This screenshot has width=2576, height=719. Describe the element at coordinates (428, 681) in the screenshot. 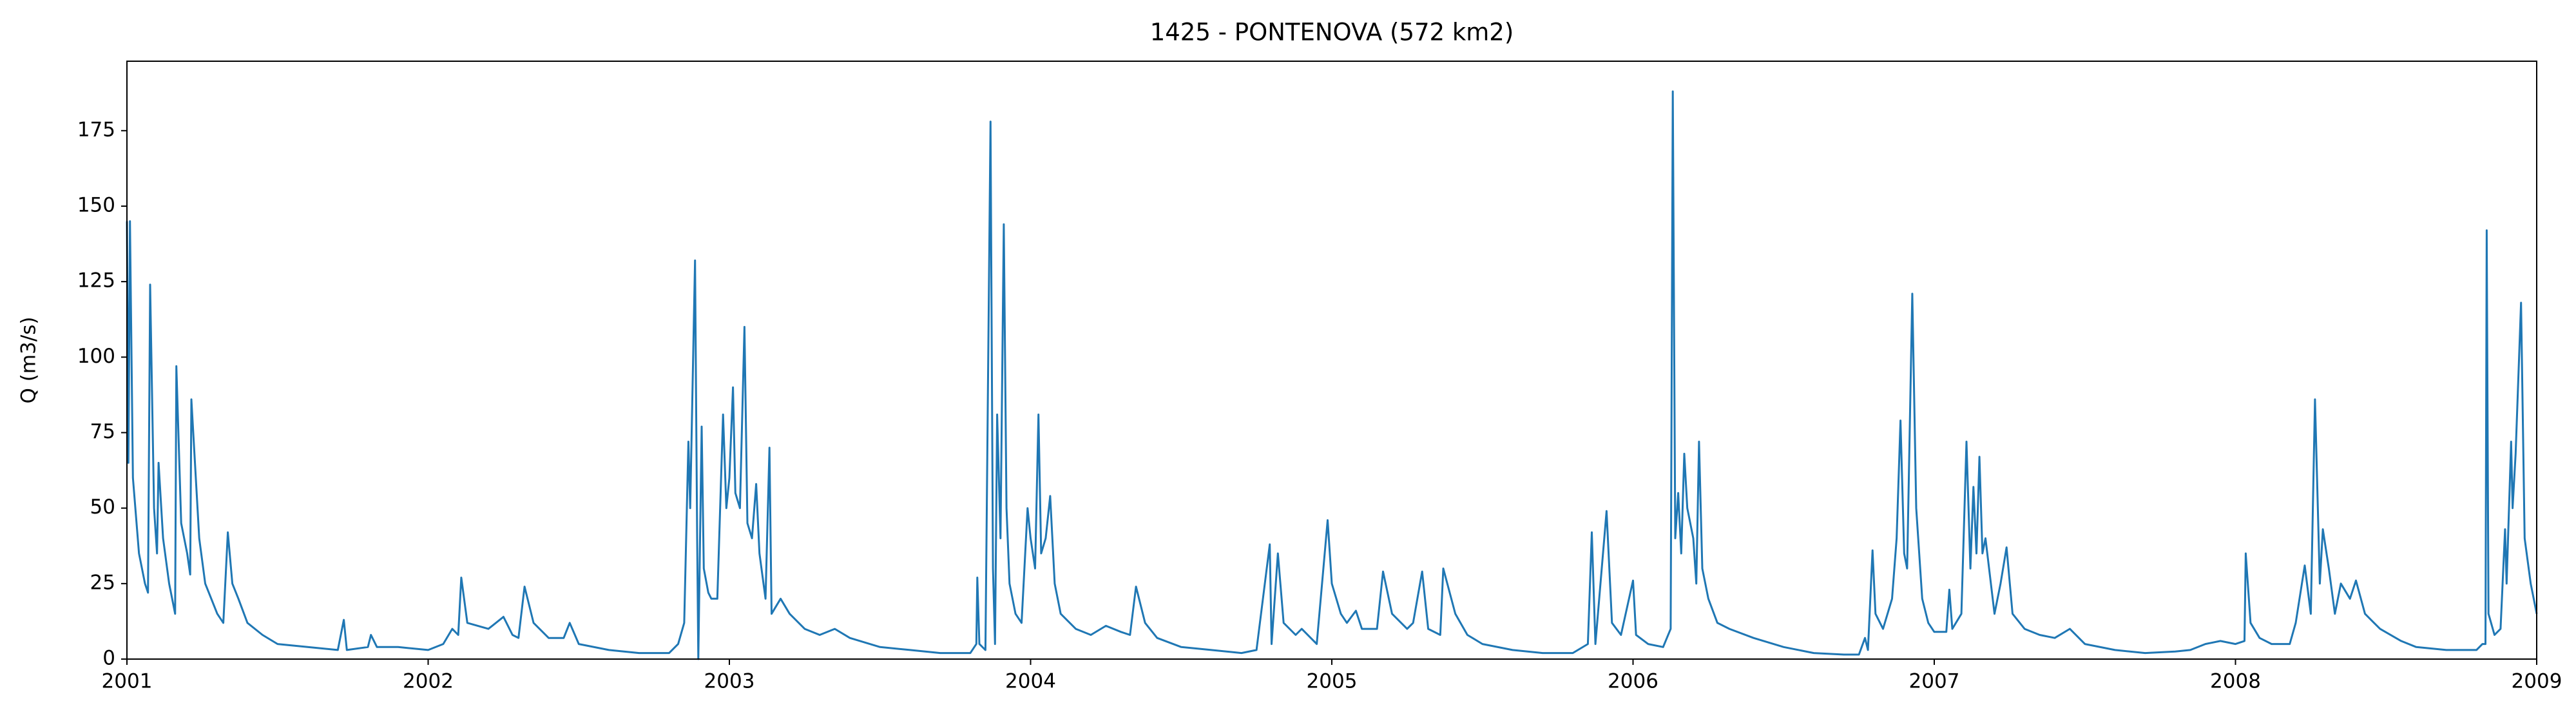

I see `x-tick-label: 2002` at that location.